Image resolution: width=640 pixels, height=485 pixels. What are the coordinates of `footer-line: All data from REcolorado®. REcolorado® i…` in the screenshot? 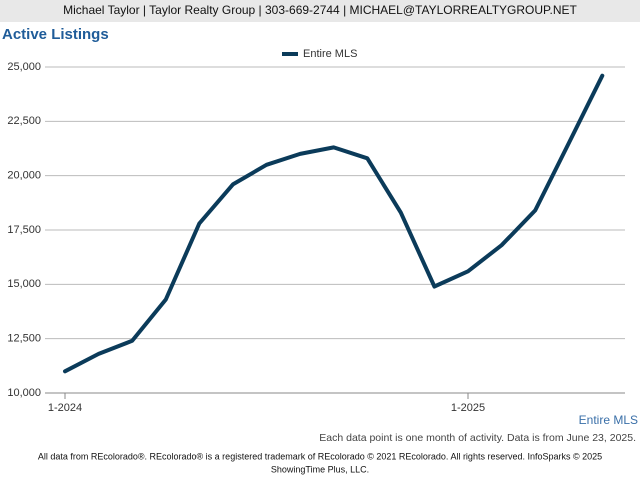 It's located at (320, 456).